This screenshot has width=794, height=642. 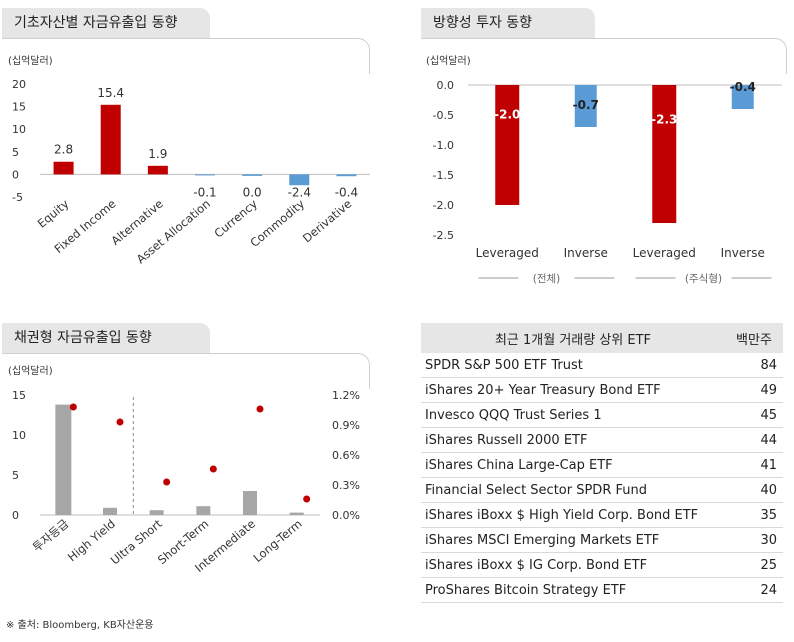 I want to click on data-label: 15.4, so click(x=110, y=93).